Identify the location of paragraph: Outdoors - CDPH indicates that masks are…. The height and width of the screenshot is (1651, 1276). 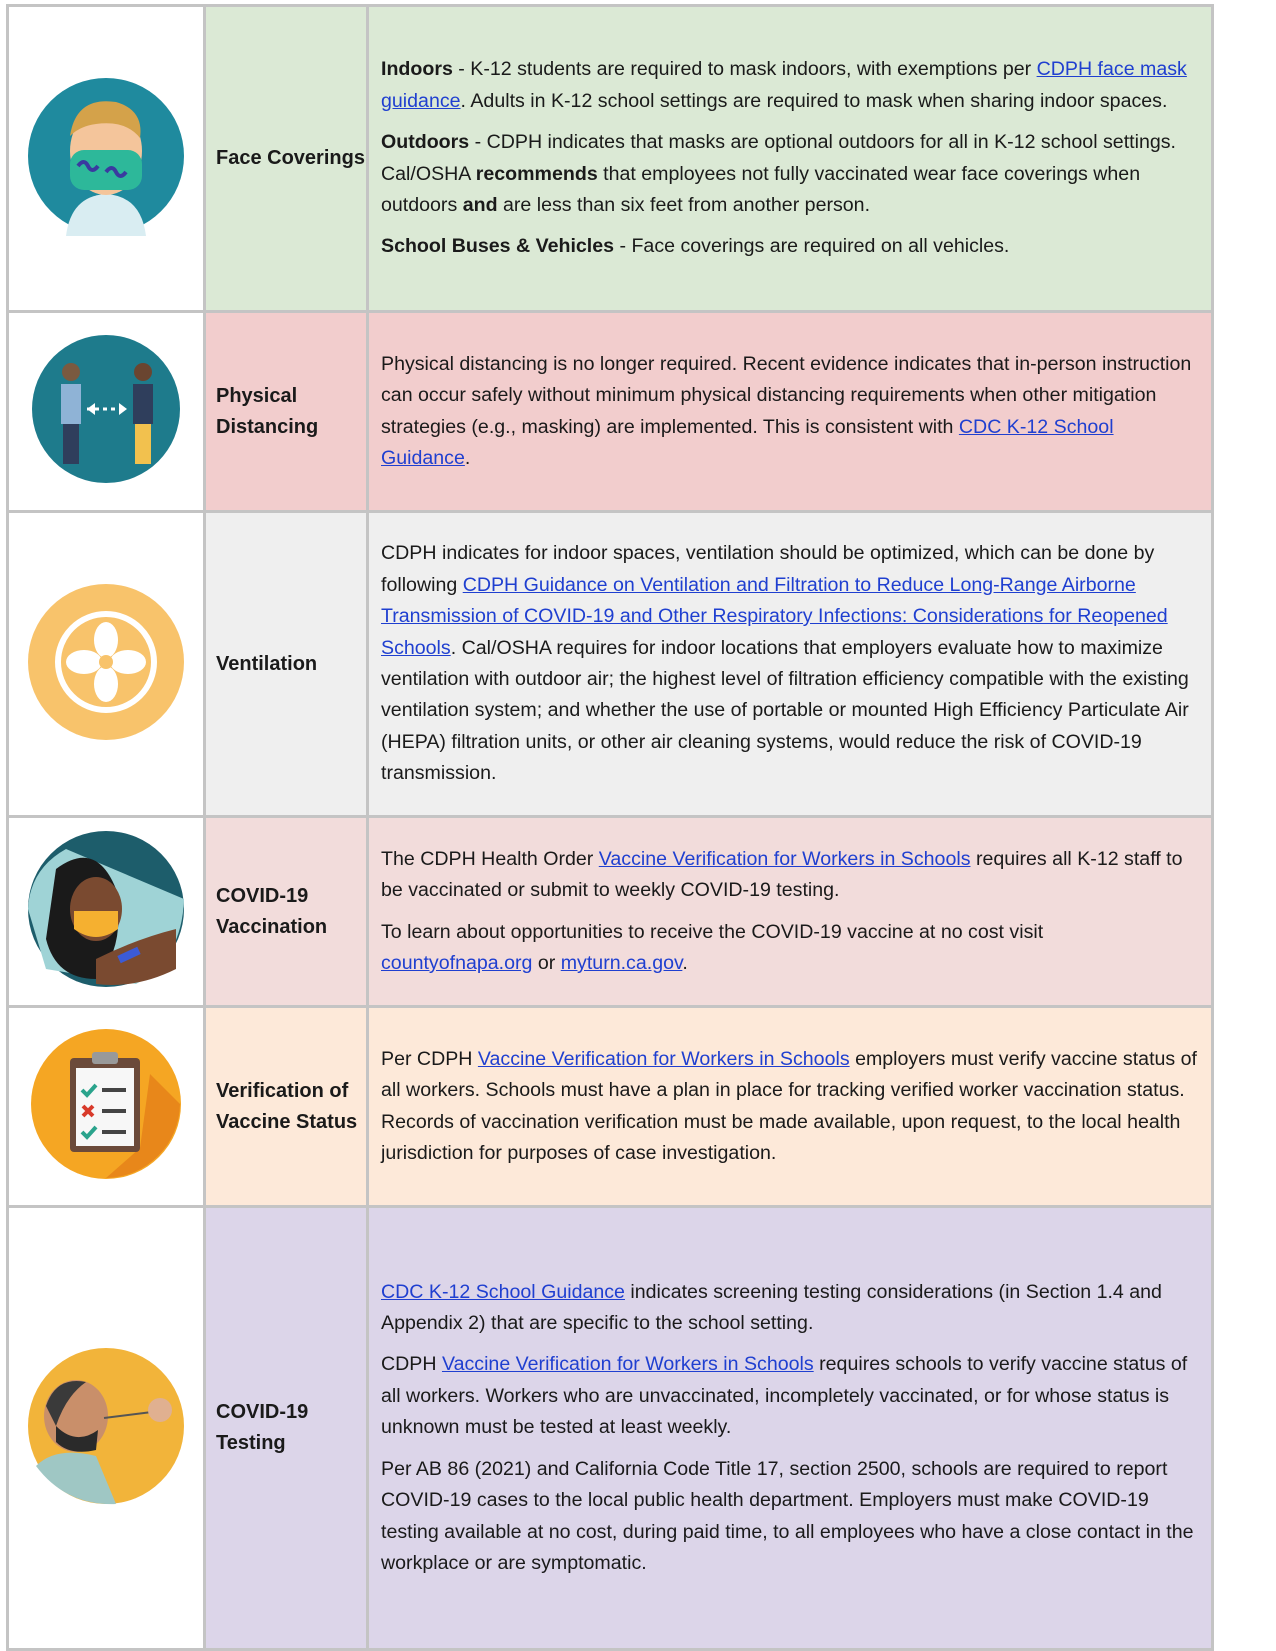
(789, 174).